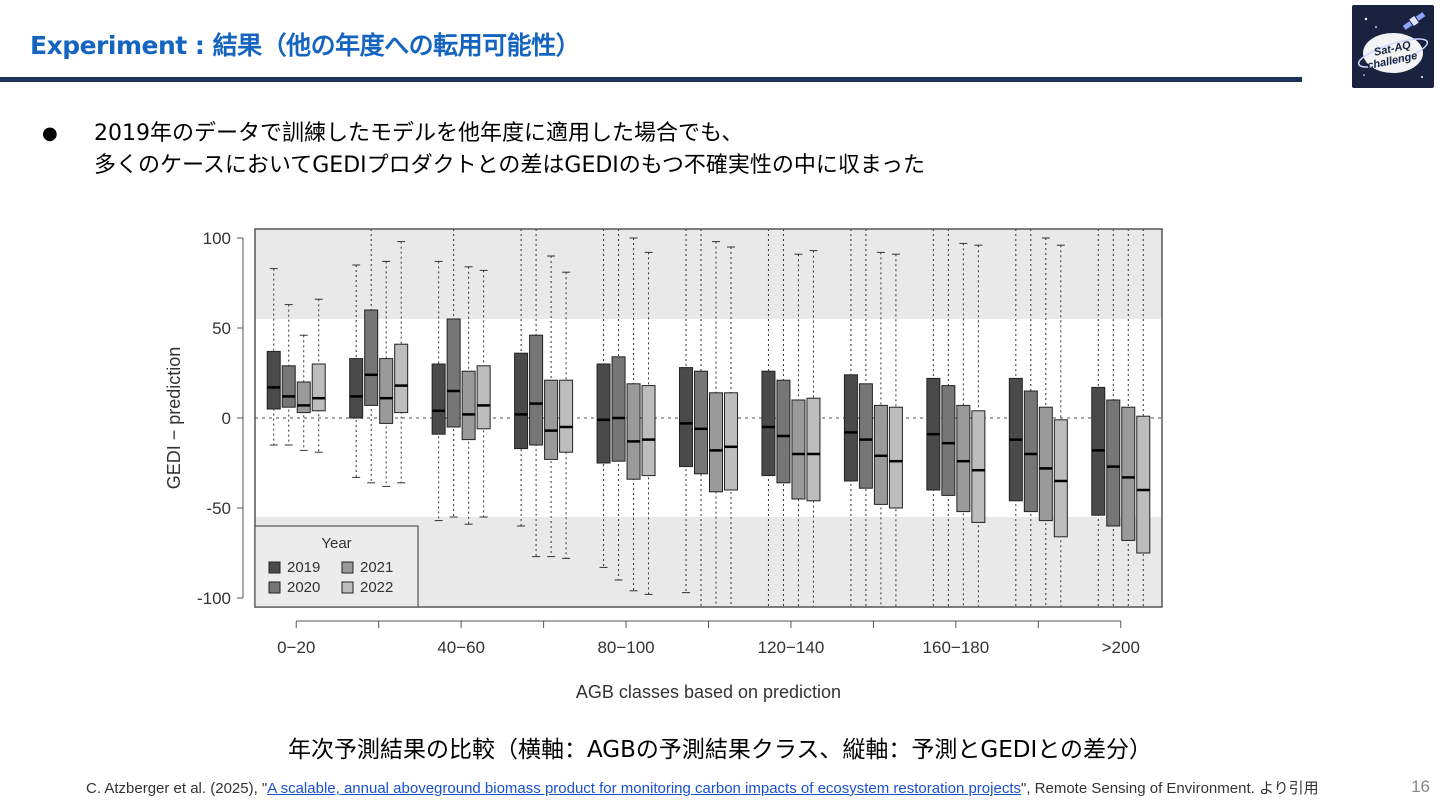  What do you see at coordinates (347, 567) in the screenshot?
I see `legend-swatch-2021` at bounding box center [347, 567].